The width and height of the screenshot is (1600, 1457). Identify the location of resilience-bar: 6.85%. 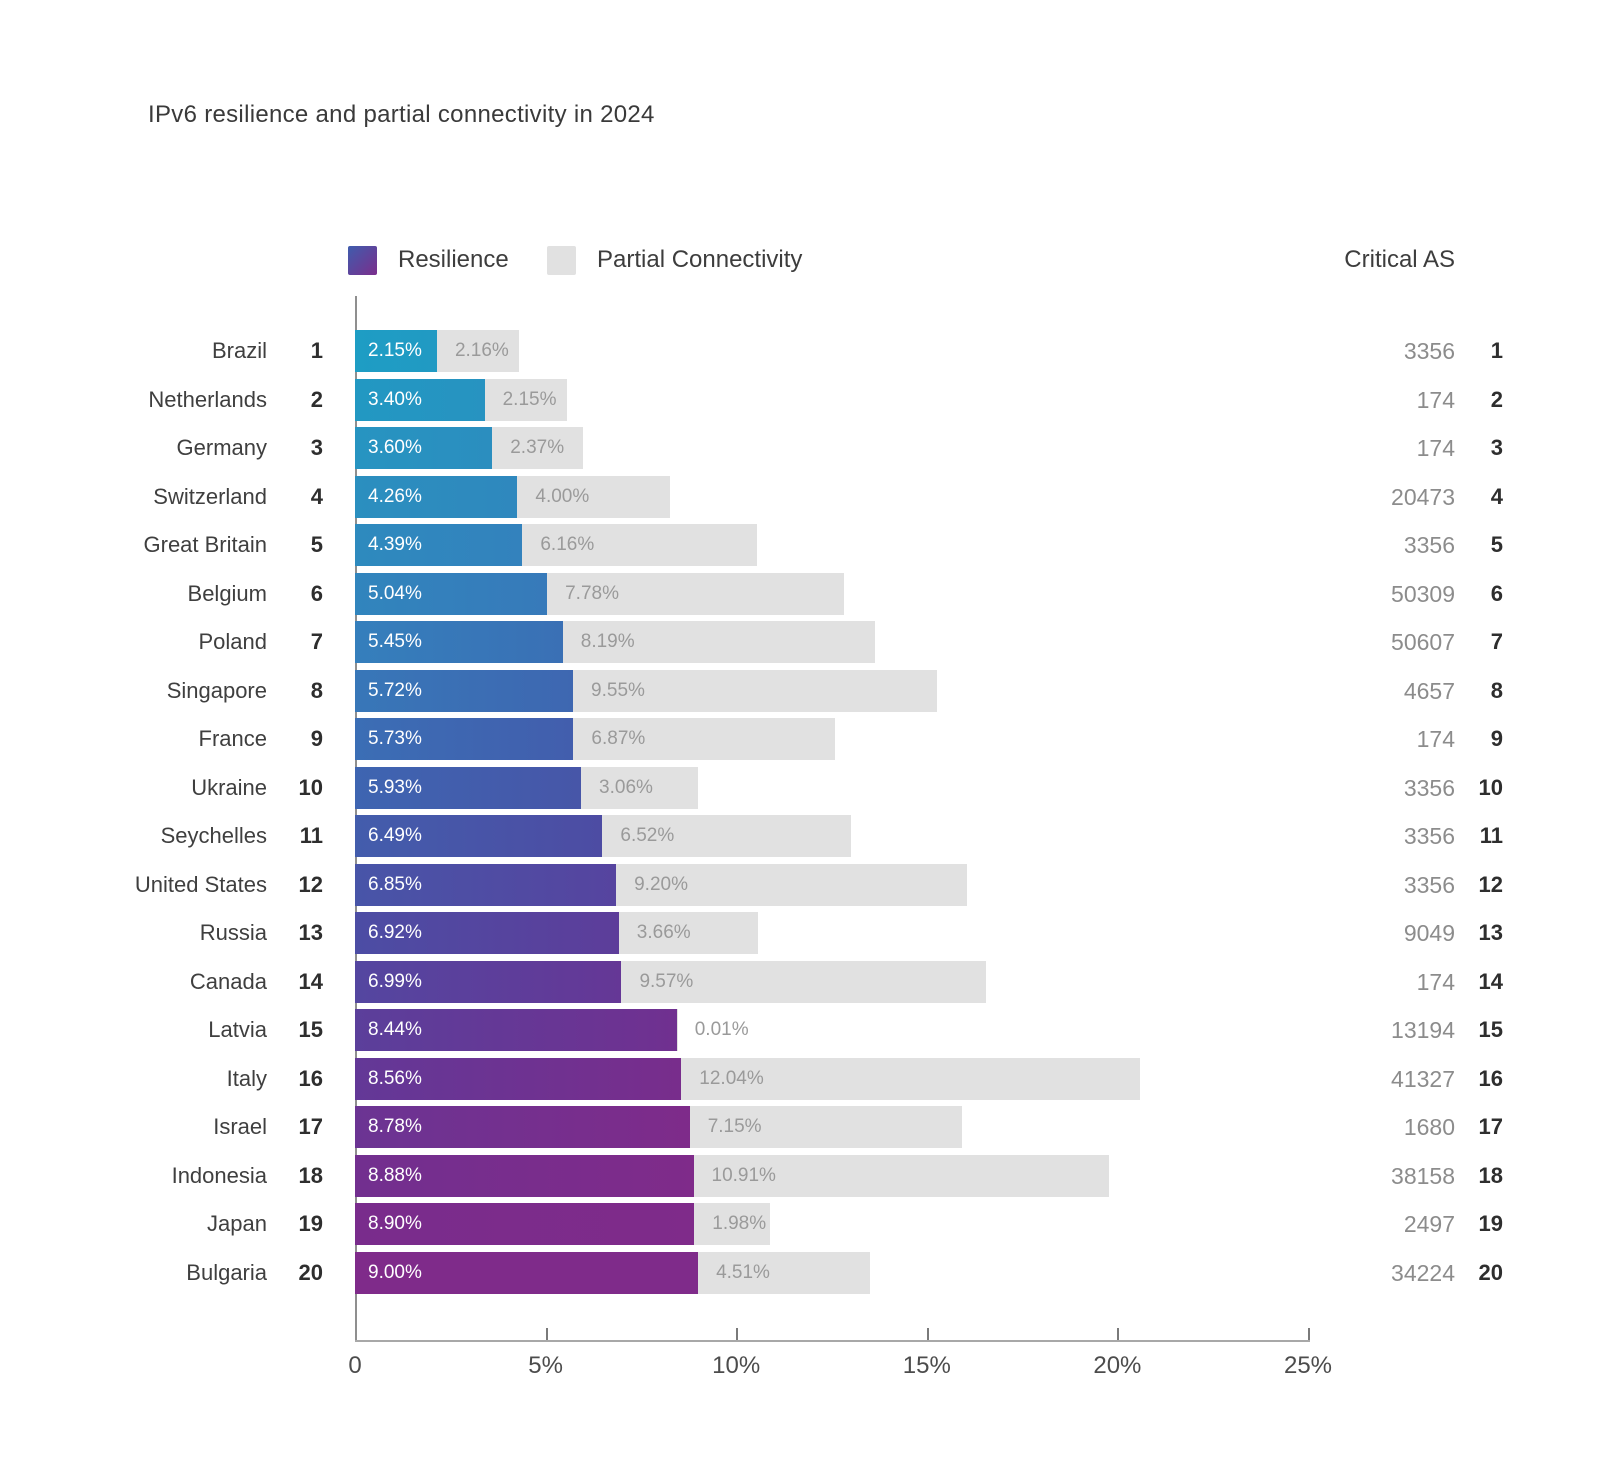
(486, 884).